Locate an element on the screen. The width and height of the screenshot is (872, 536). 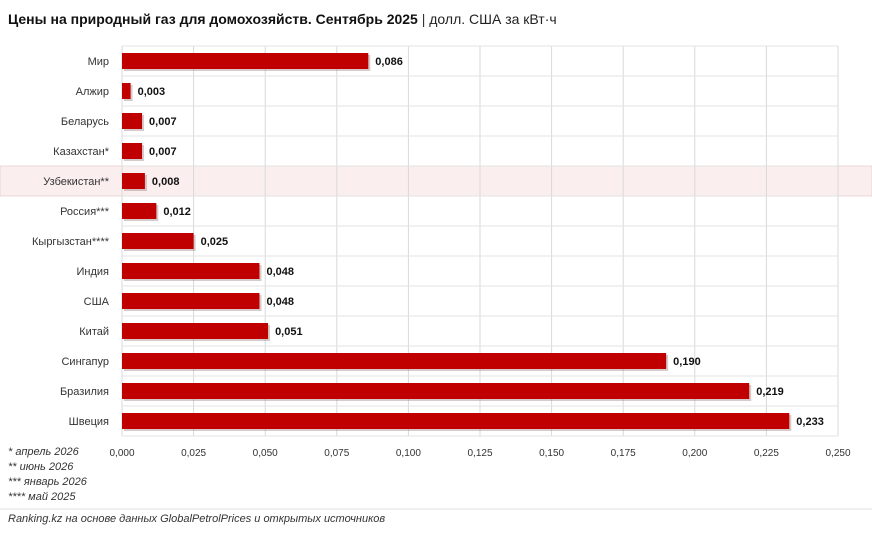
footnote-2: ** июнь 2026 is located at coordinates (41, 467).